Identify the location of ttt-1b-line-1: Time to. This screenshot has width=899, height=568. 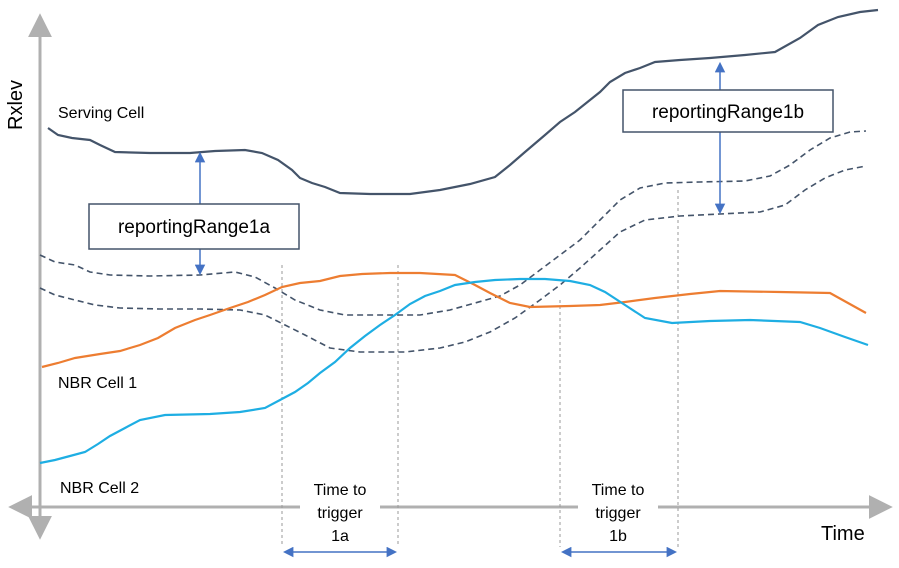
(618, 490).